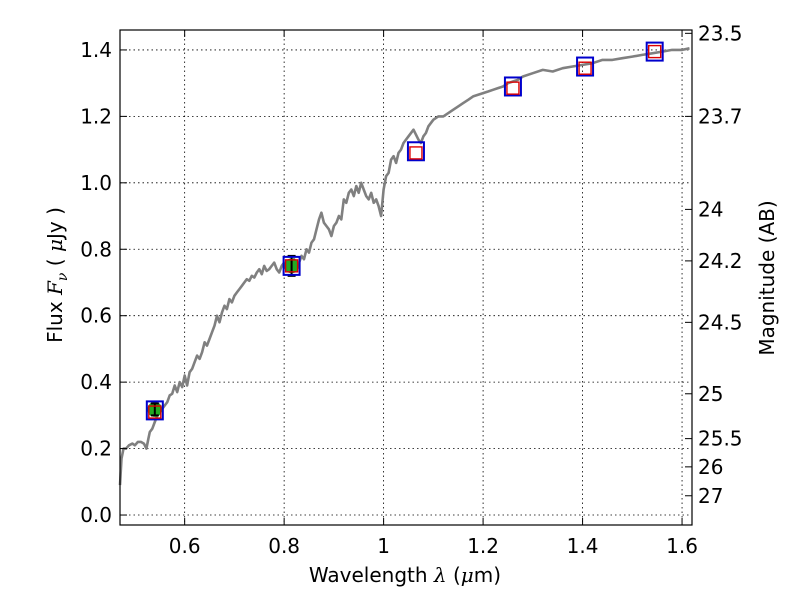 This screenshot has height=600, width=800. What do you see at coordinates (720, 33) in the screenshot?
I see `y2-tick-label: 23.5` at bounding box center [720, 33].